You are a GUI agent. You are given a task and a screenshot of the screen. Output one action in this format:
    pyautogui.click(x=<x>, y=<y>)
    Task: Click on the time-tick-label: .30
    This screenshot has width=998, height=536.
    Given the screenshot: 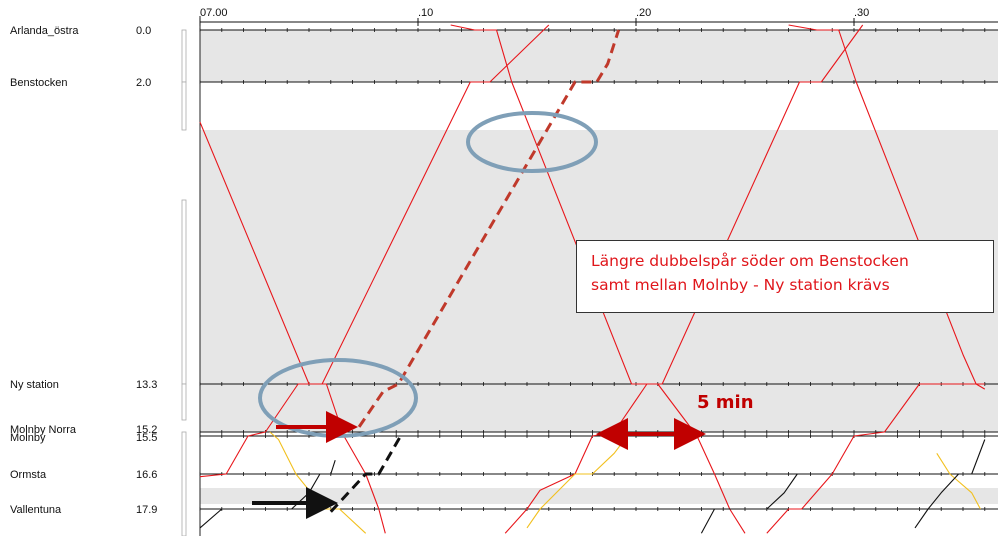 What is the action you would take?
    pyautogui.click(x=861, y=13)
    